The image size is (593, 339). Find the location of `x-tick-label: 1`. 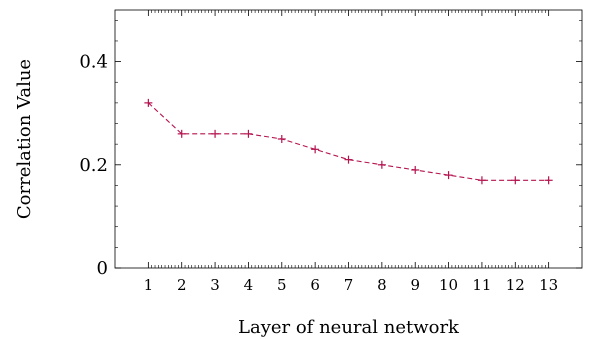

x-tick-label: 1 is located at coordinates (149, 285).